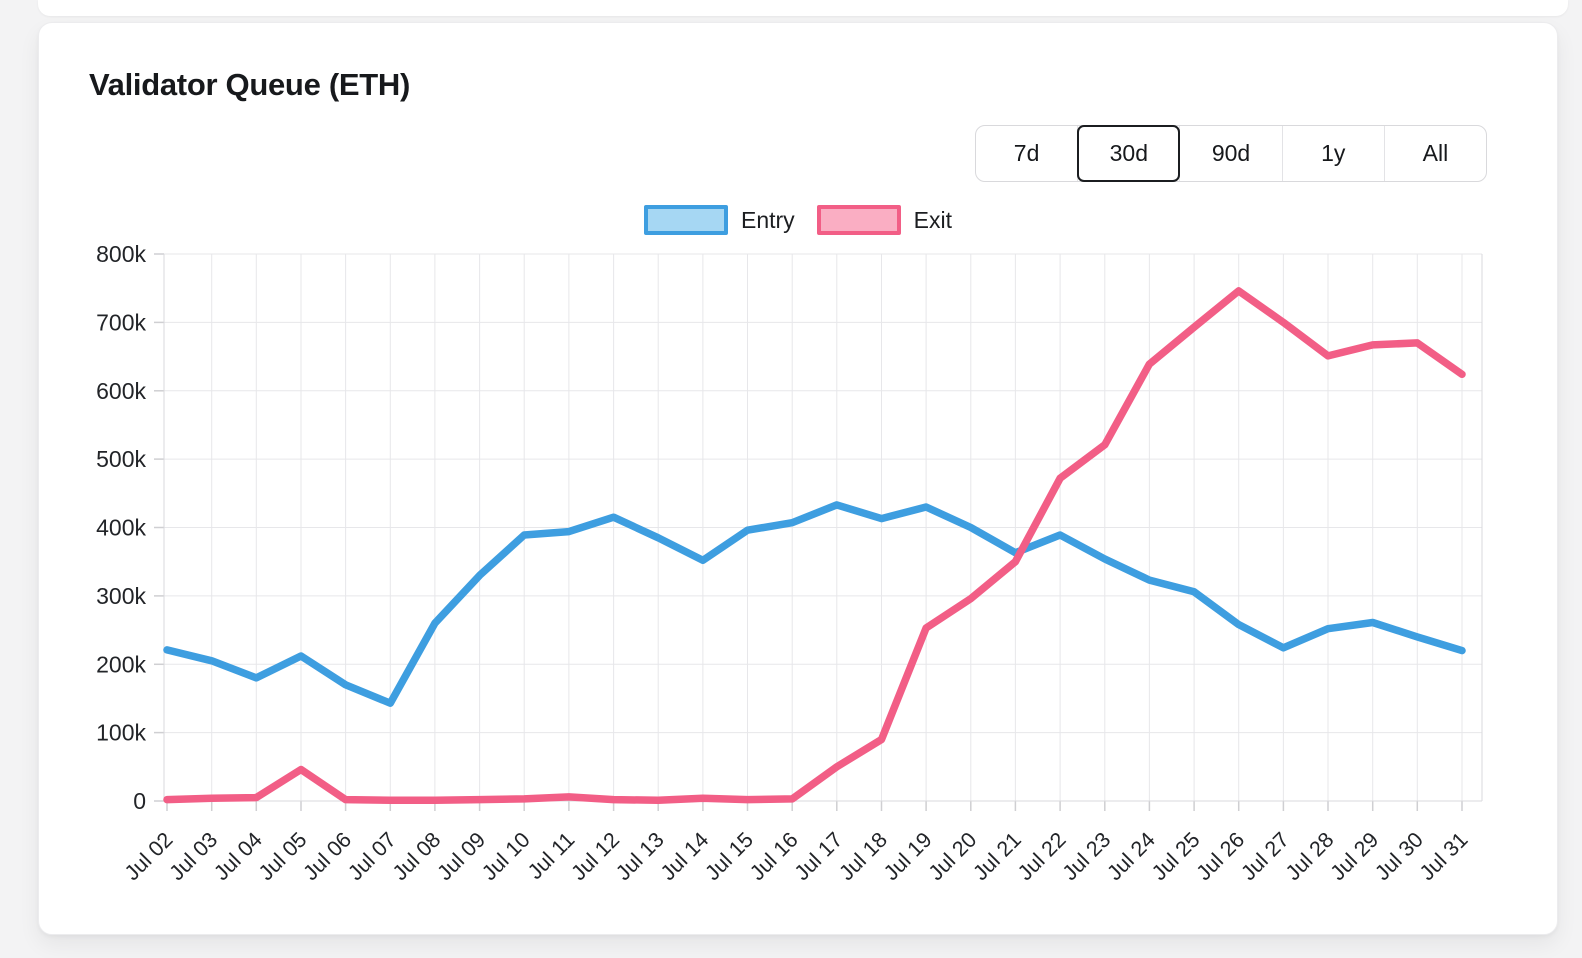 The image size is (1582, 958). I want to click on x-axis-label: Jul 09, so click(462, 857).